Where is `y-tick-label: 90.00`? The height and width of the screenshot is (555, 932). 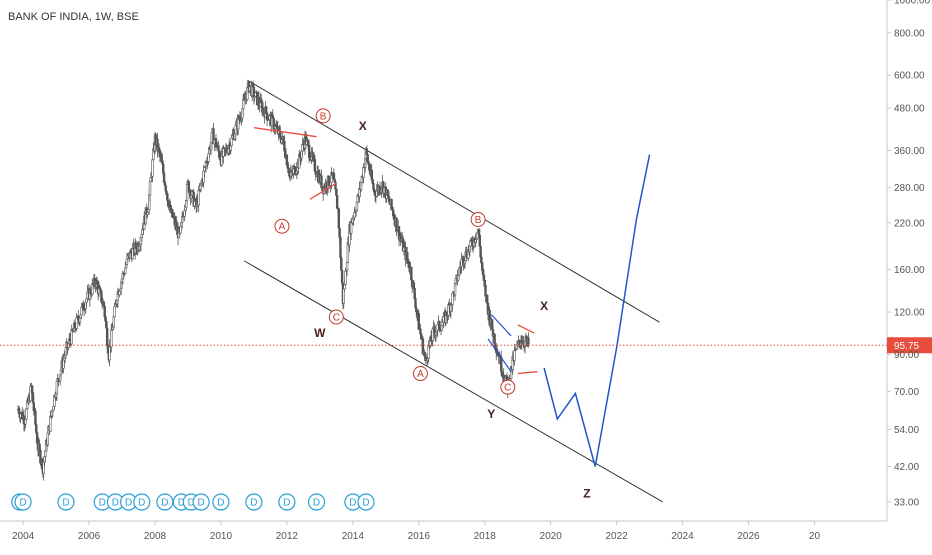 y-tick-label: 90.00 is located at coordinates (906, 355).